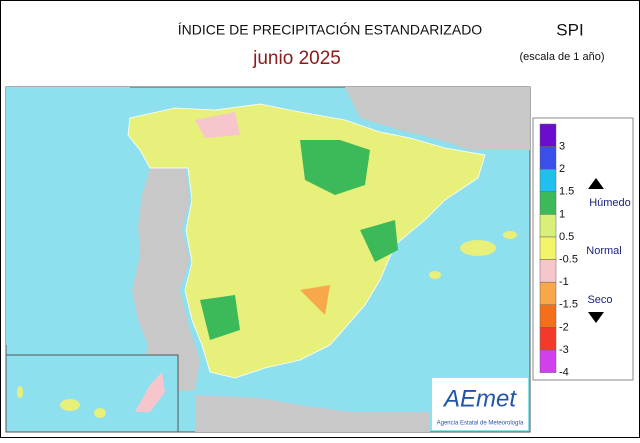 This screenshot has height=443, width=640. Describe the element at coordinates (68, 216) in the screenshot. I see `ocean` at that location.